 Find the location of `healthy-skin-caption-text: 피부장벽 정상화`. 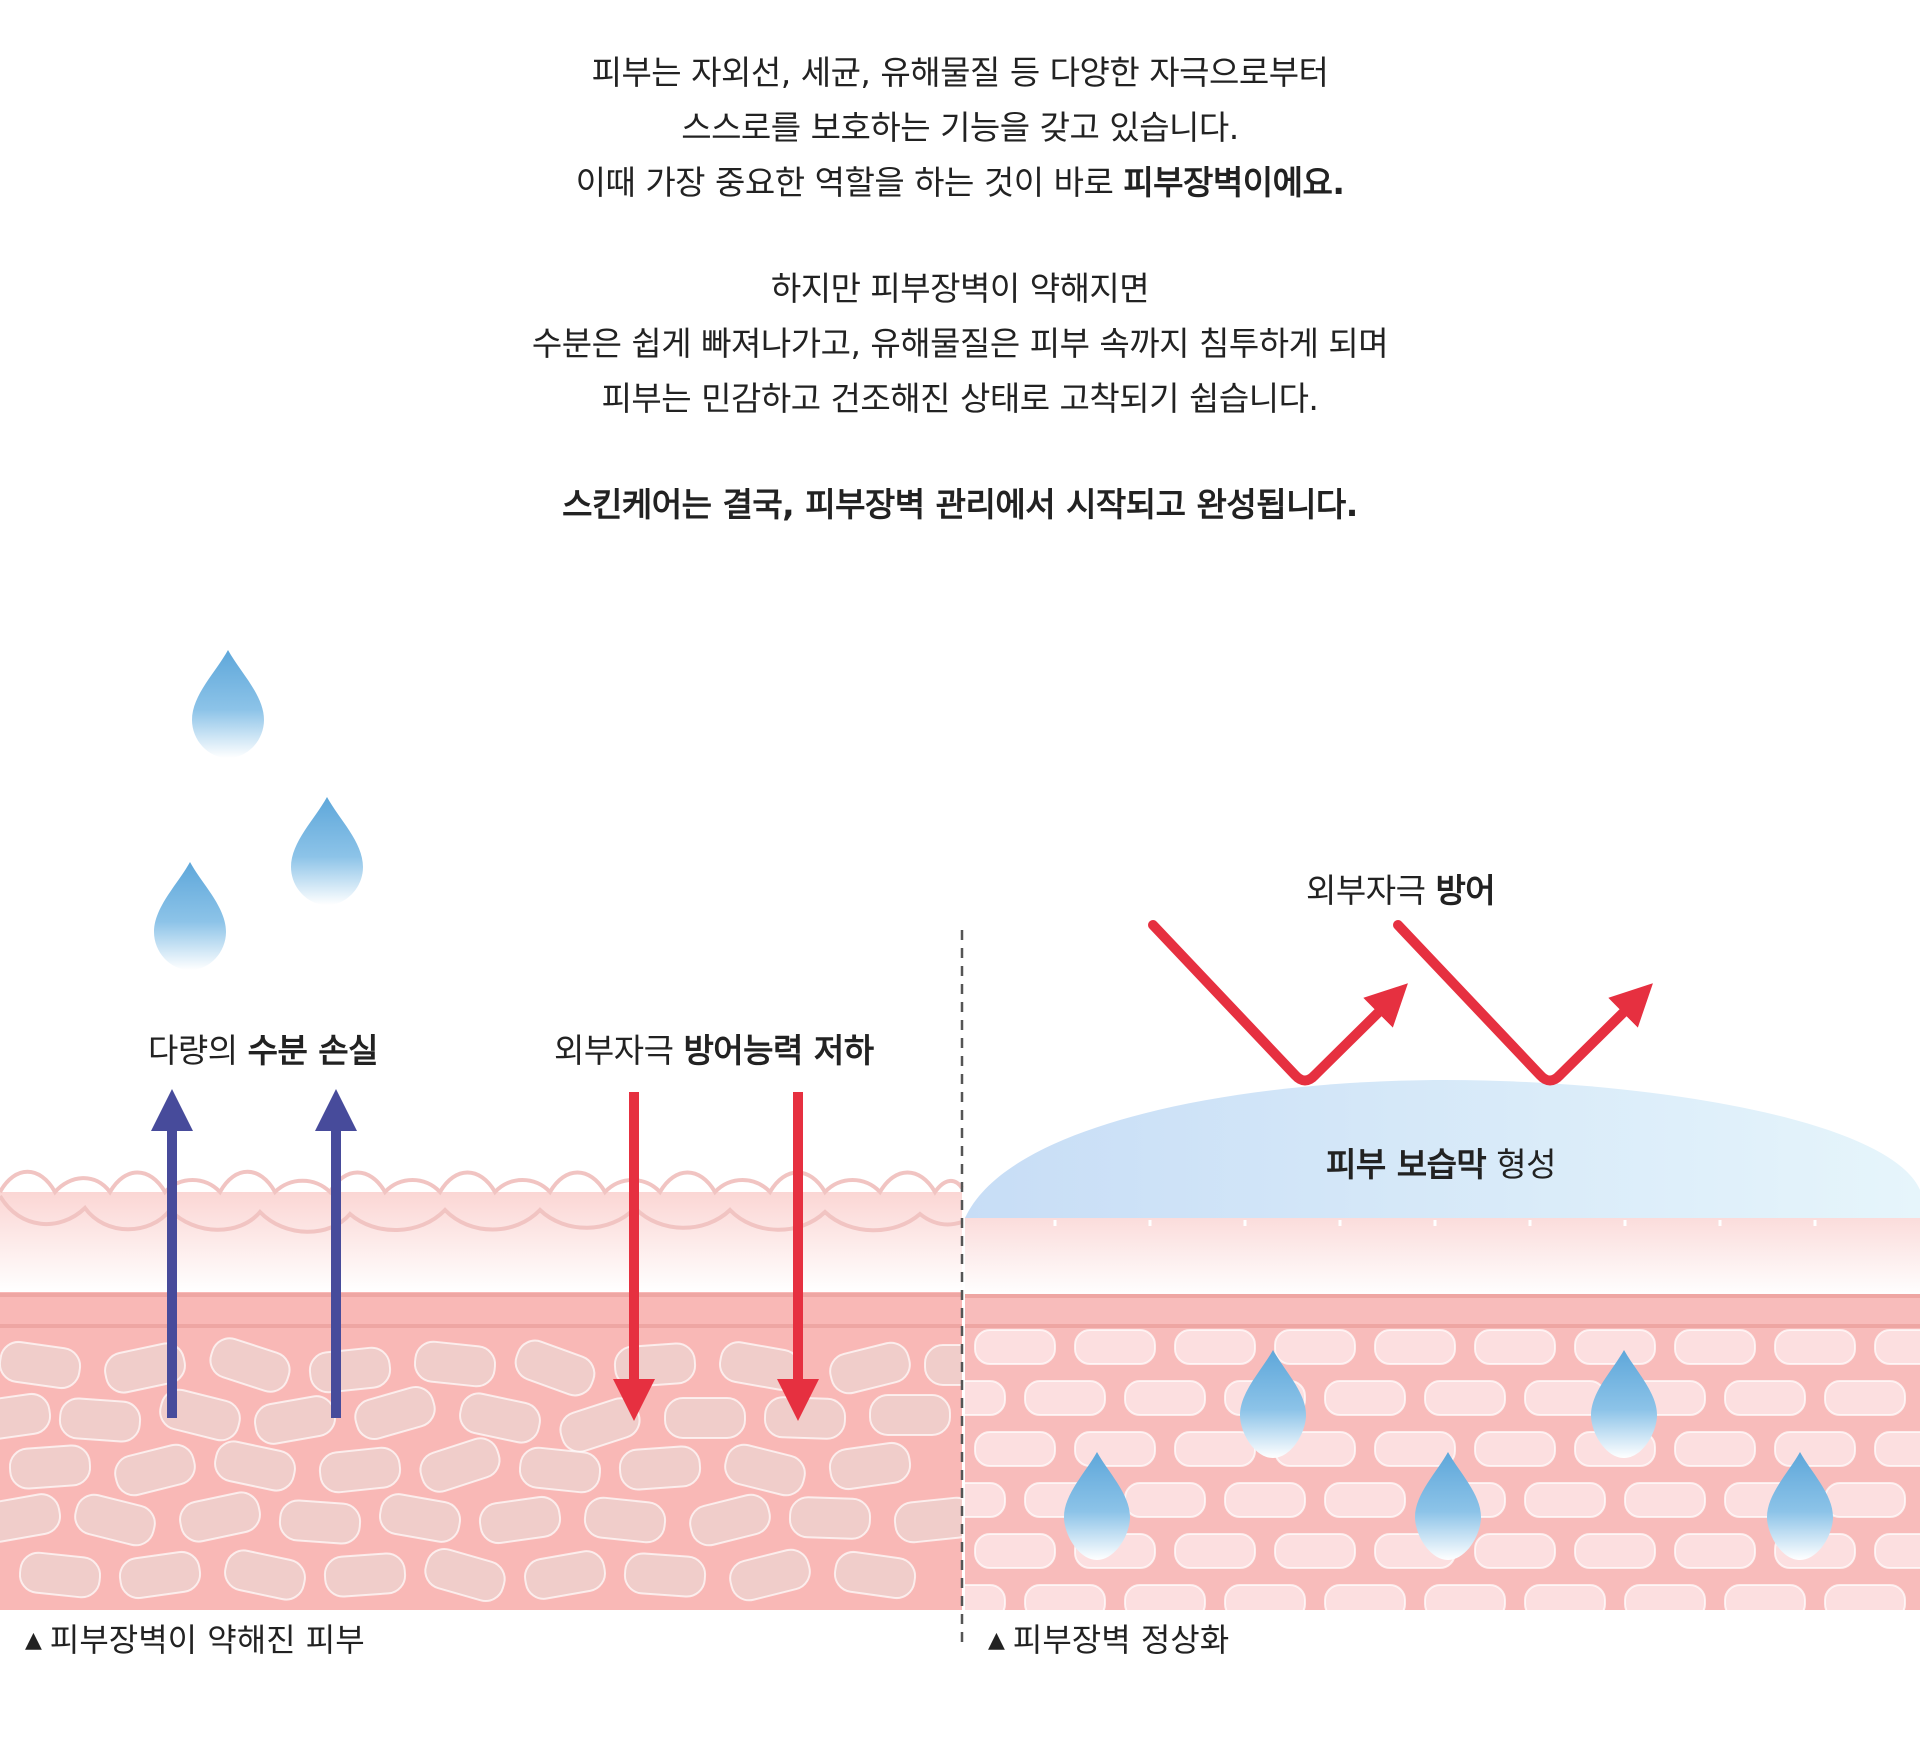

healthy-skin-caption-text: 피부장벽 정상화 is located at coordinates (1121, 1640).